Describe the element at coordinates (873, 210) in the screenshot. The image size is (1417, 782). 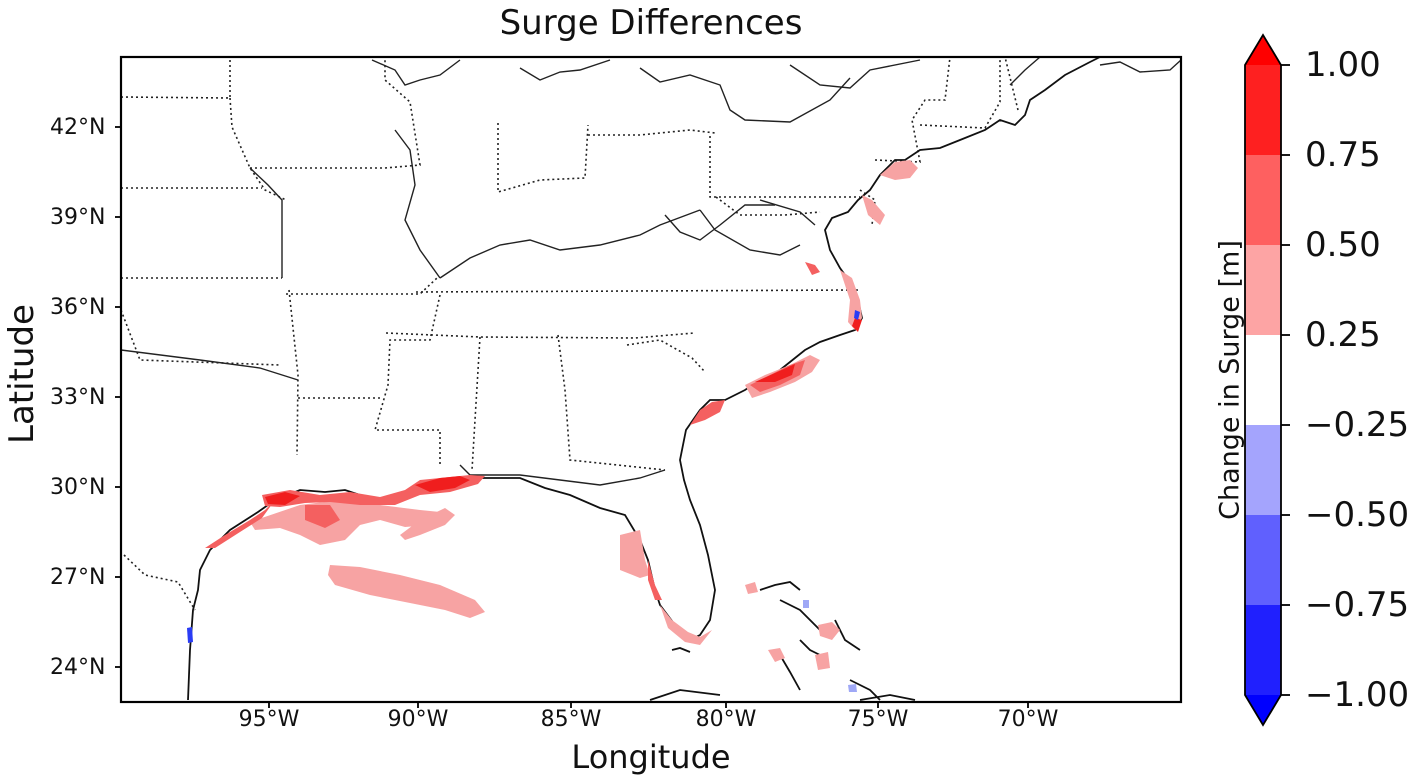
I see `surge-patch-delmarva` at that location.